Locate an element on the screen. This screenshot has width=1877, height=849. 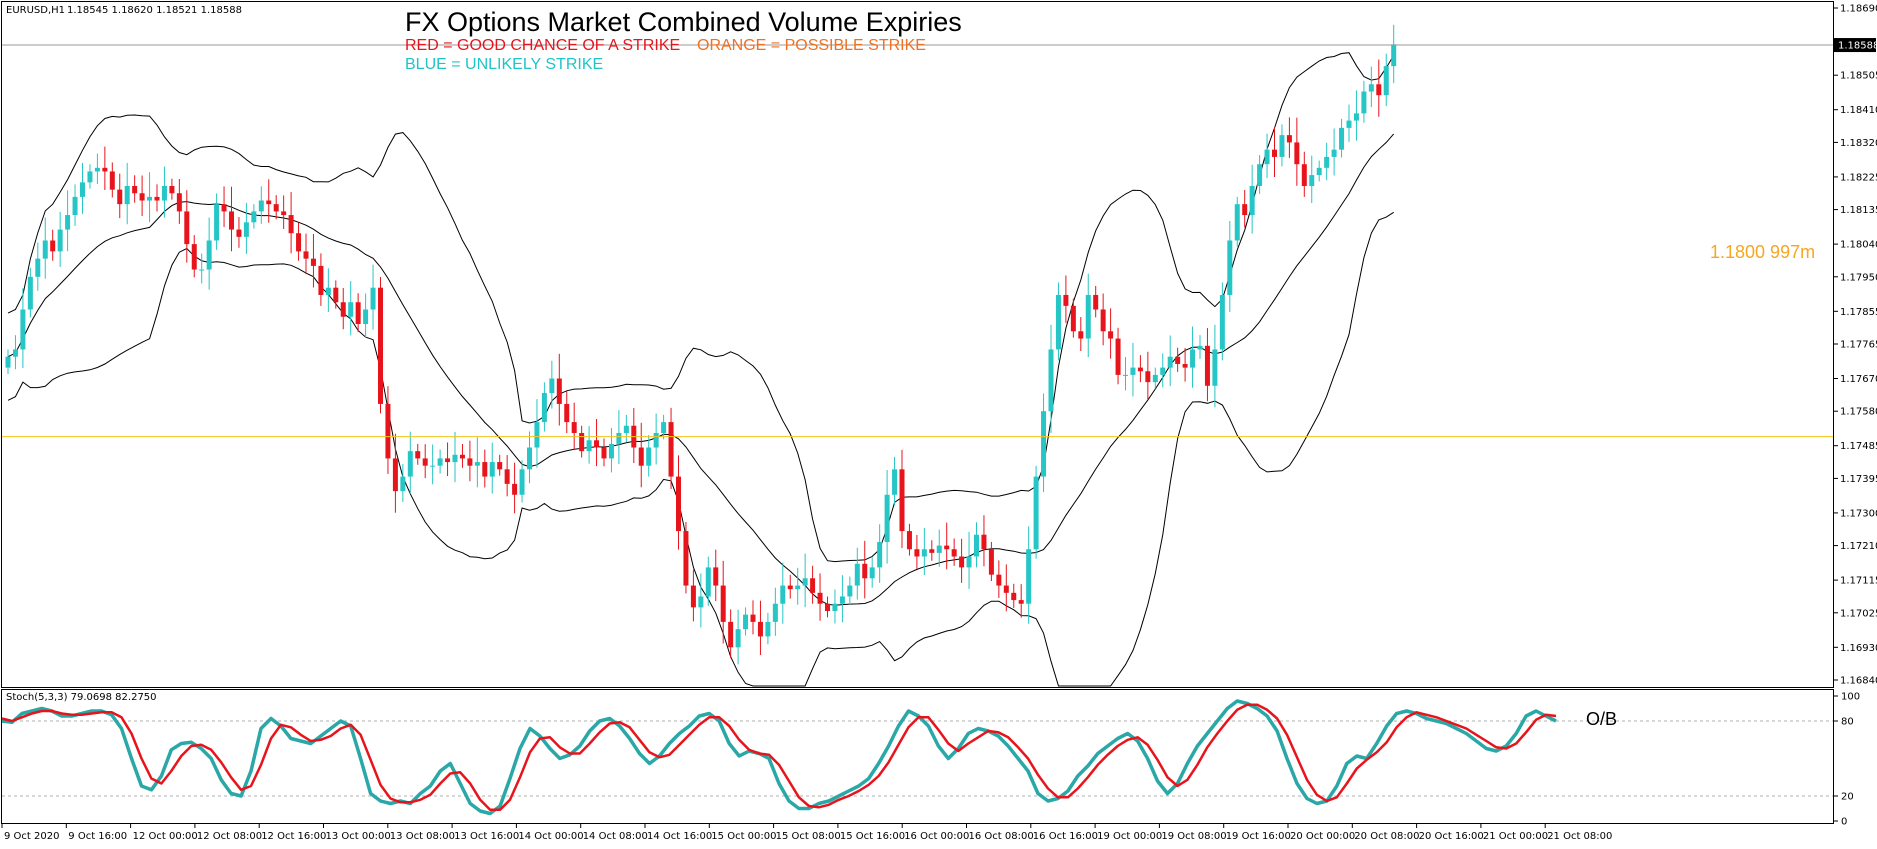
ohlc-label: 1.18545 1.18620 1.18521 1.18588 is located at coordinates (154, 10).